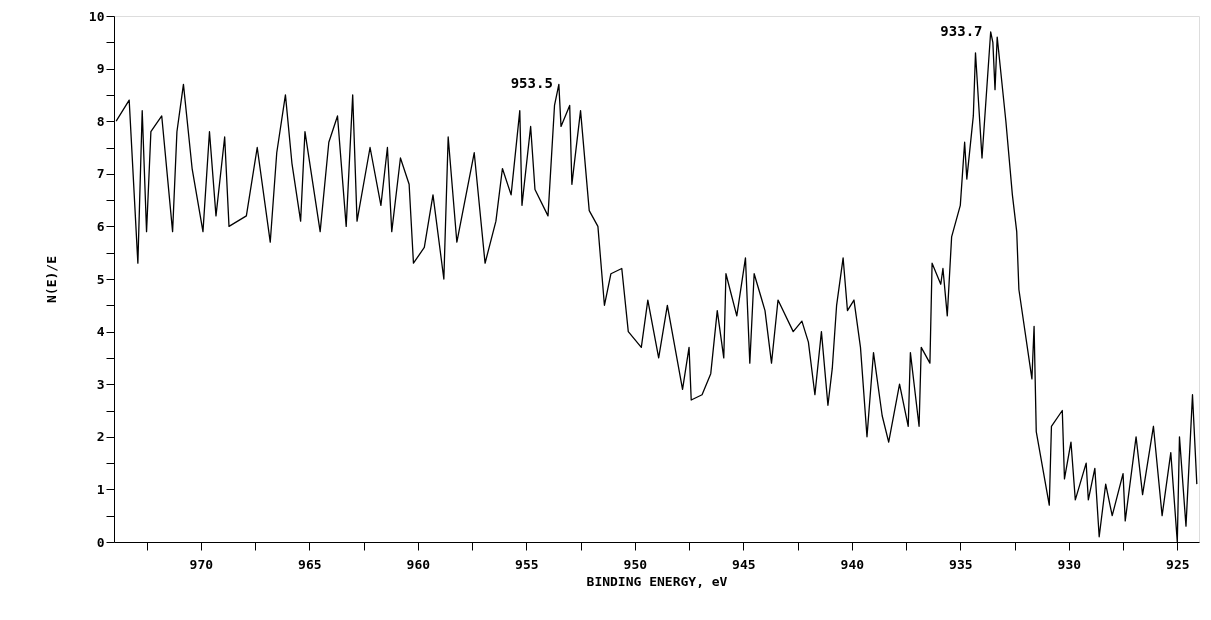  I want to click on annotation: 953.5, so click(531, 83).